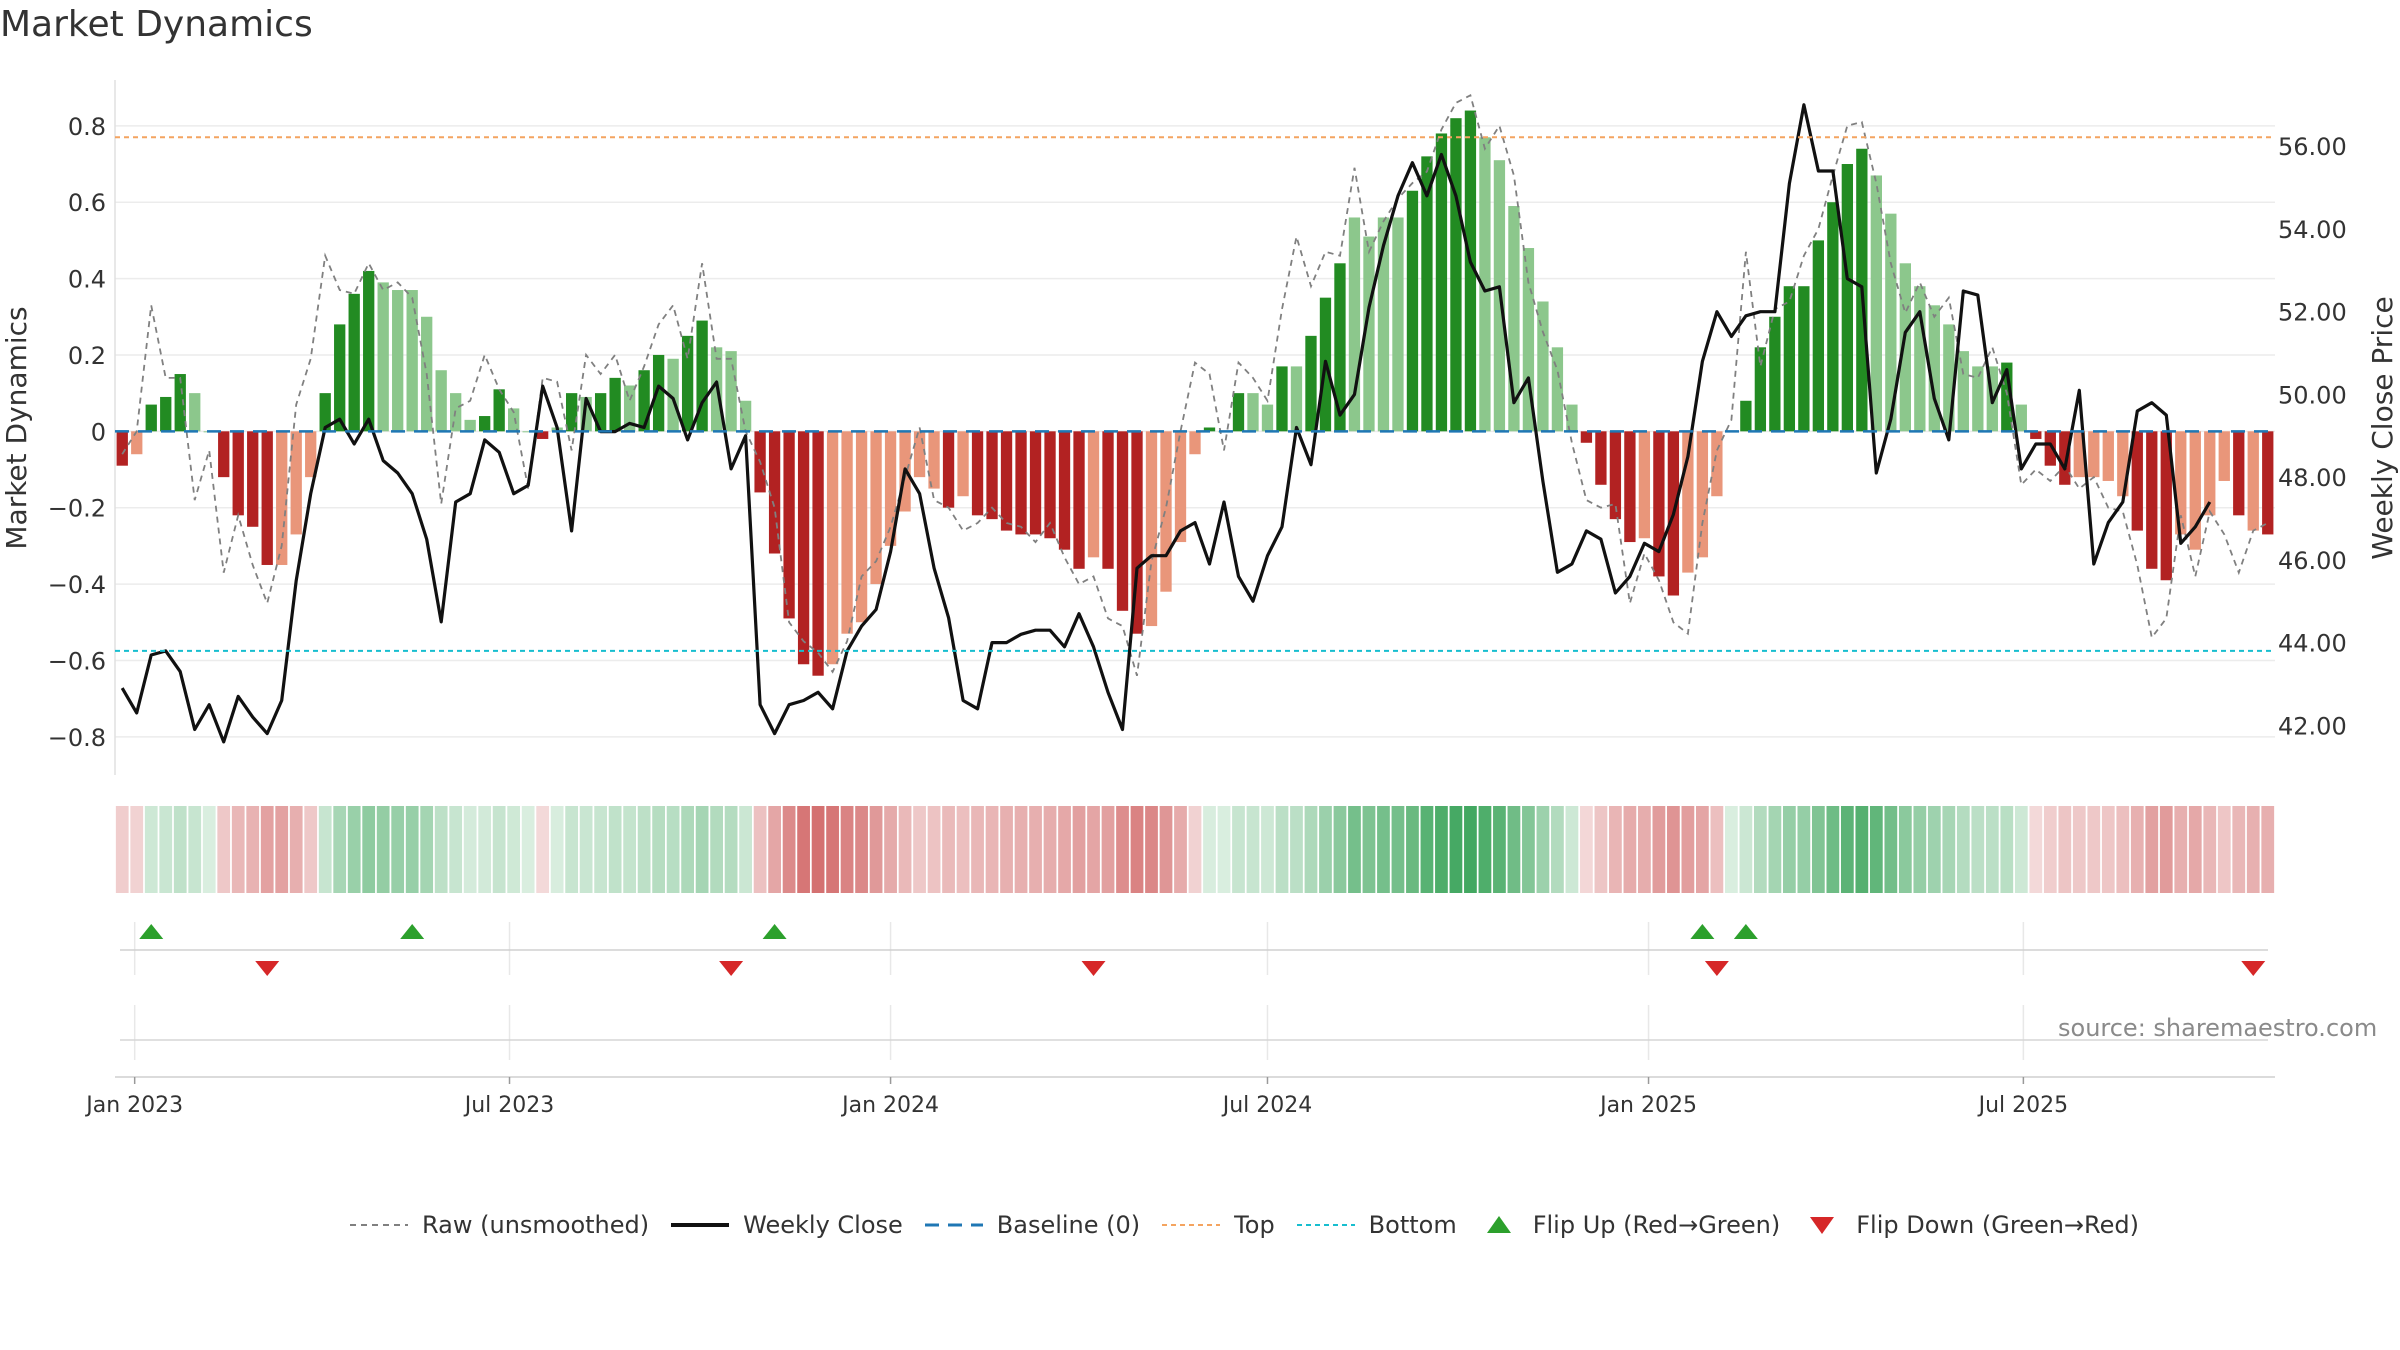 Image resolution: width=2400 pixels, height=1350 pixels. What do you see at coordinates (2312, 230) in the screenshot?
I see `right-tick-label: 54.00` at bounding box center [2312, 230].